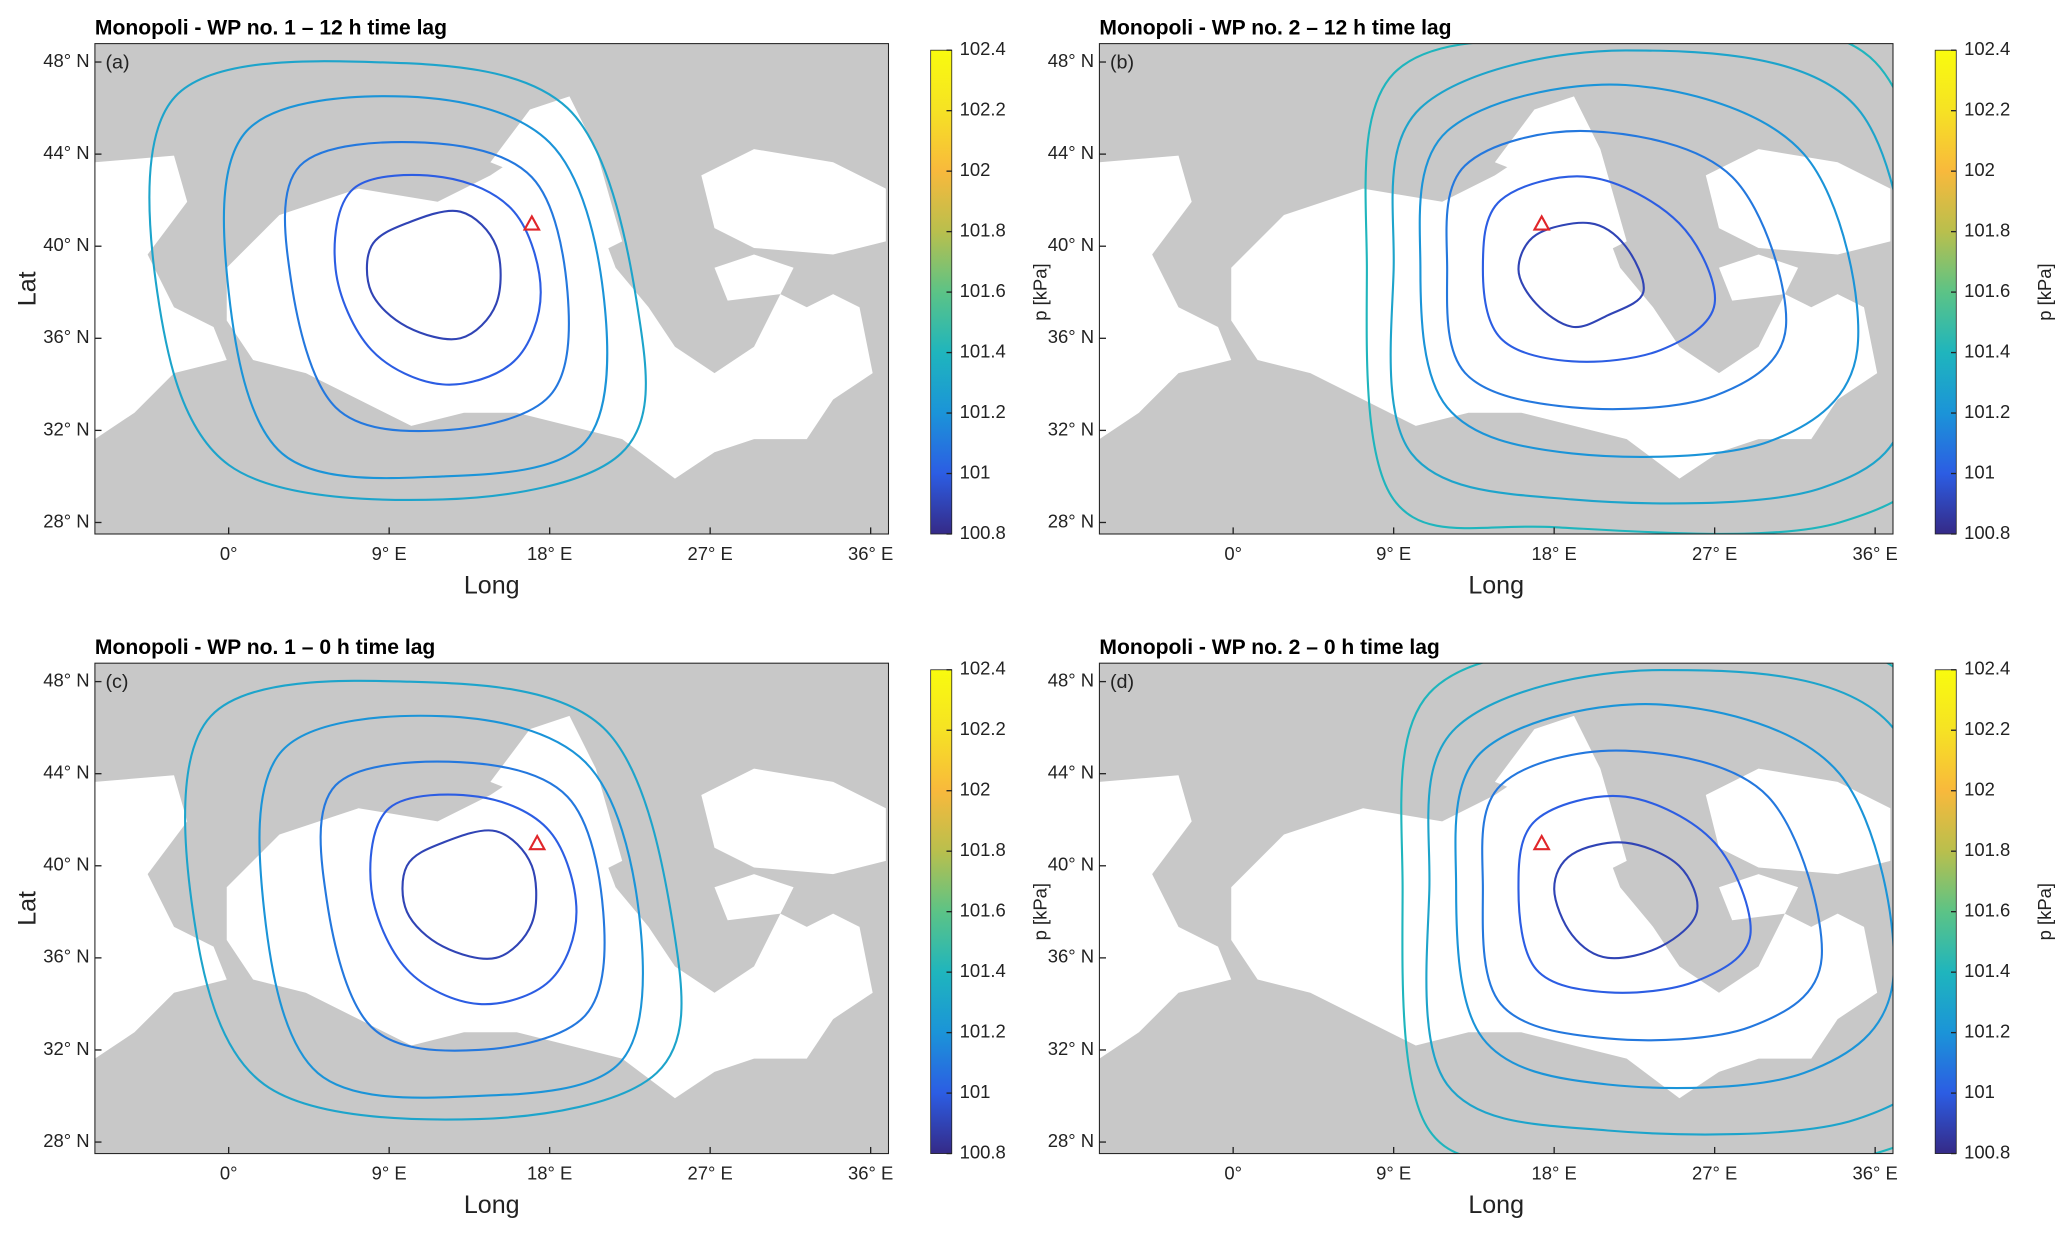 This screenshot has width=2067, height=1242. I want to click on panel-title: Monopoli - WP no. 1 – 12 h time lag, so click(271, 27).